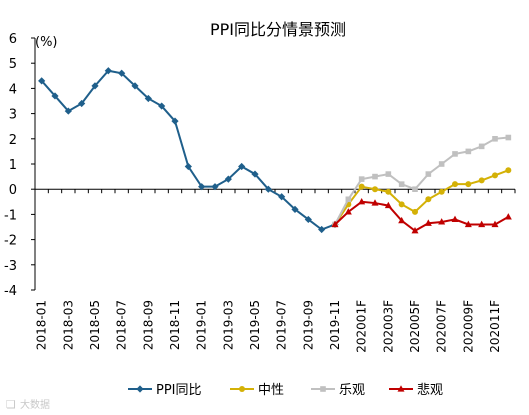 This screenshot has width=529, height=415. I want to click on y-tick-label: -2, so click(10, 241).